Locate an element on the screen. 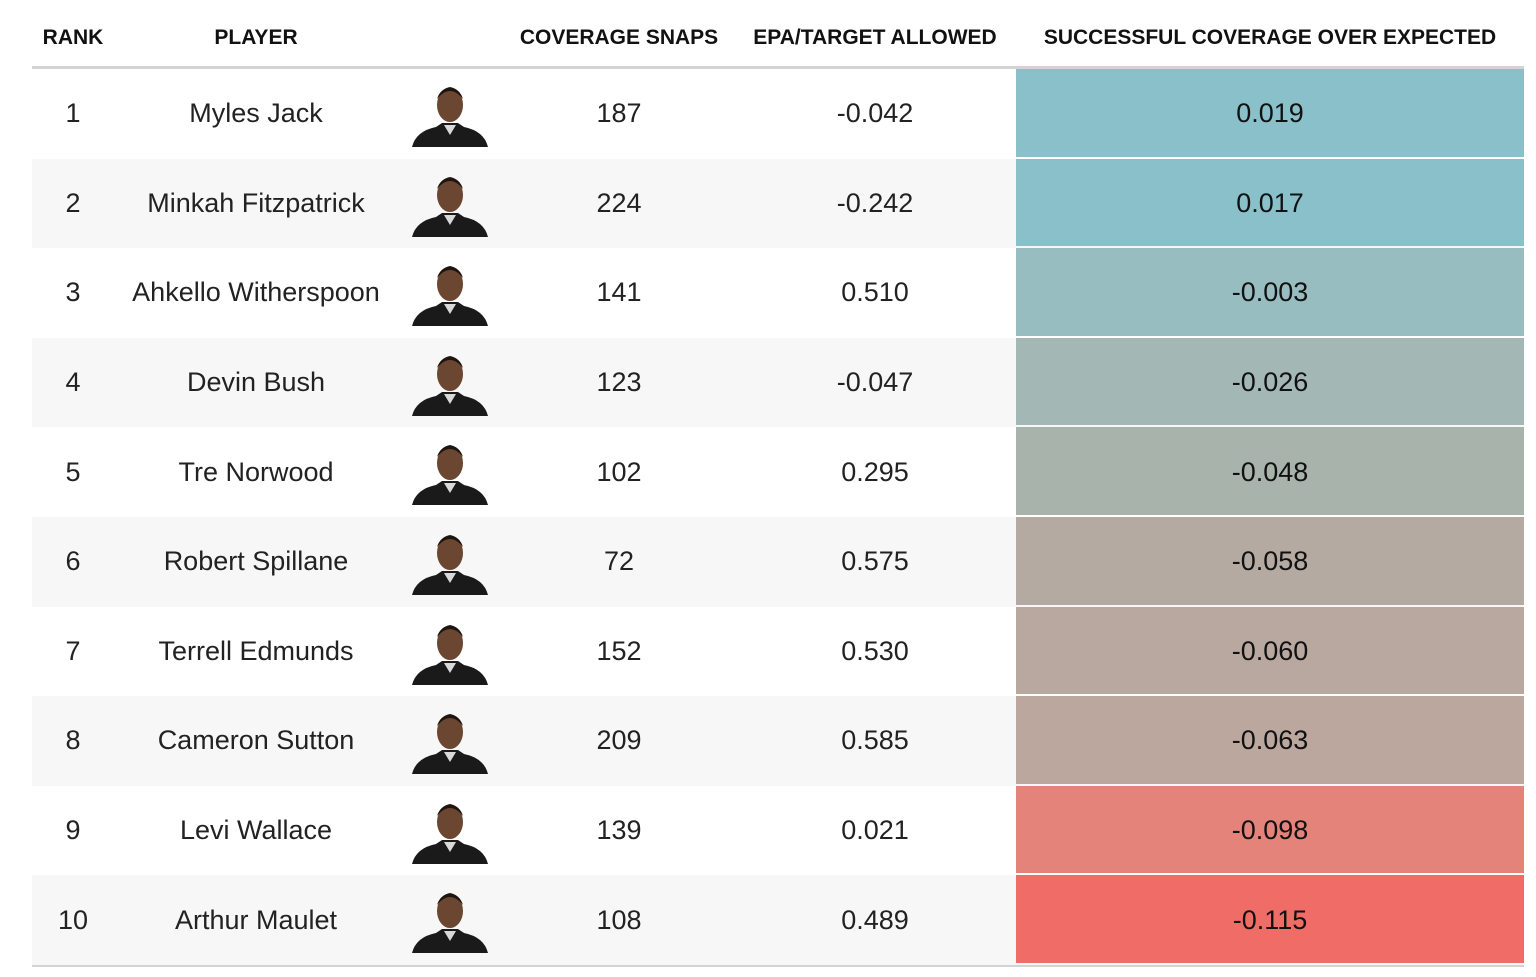 This screenshot has height=977, width=1536. player-name: Tre Norwood is located at coordinates (256, 471).